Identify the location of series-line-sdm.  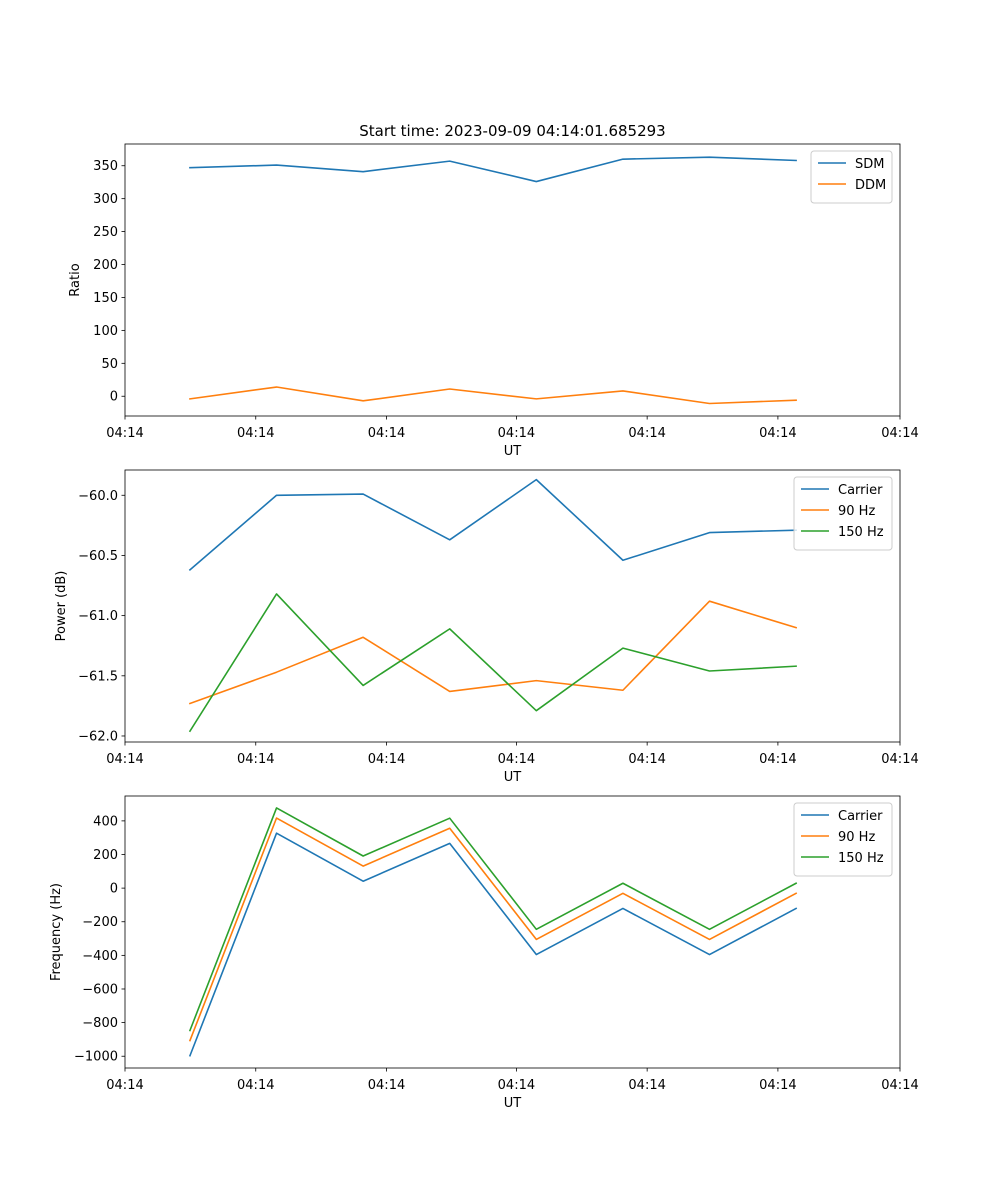
(493, 169).